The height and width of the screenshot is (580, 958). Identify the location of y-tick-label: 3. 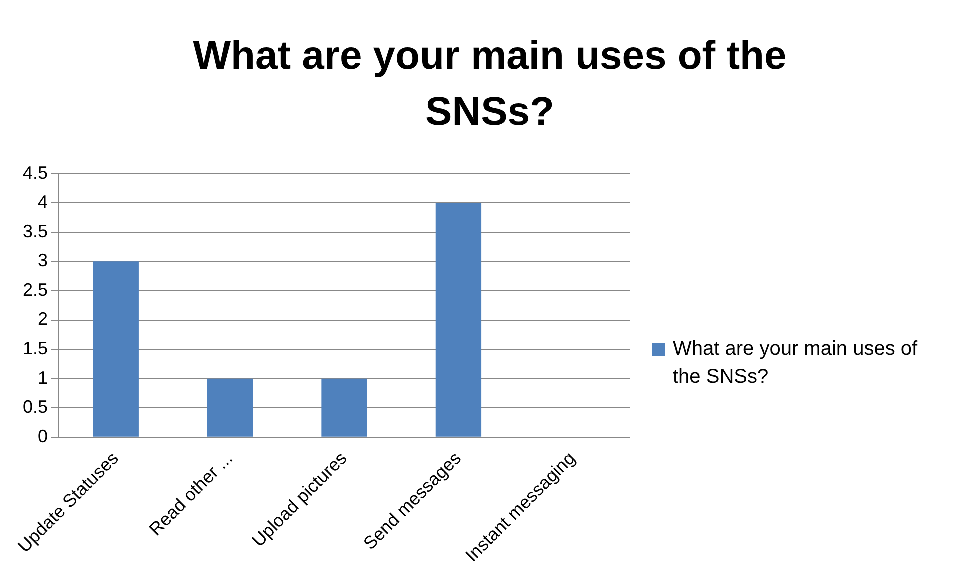
(43, 260).